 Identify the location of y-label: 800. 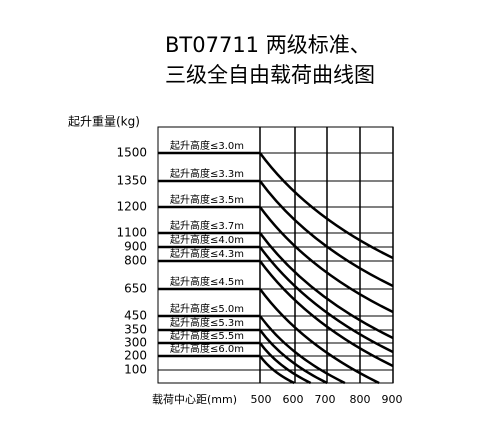
(135, 261).